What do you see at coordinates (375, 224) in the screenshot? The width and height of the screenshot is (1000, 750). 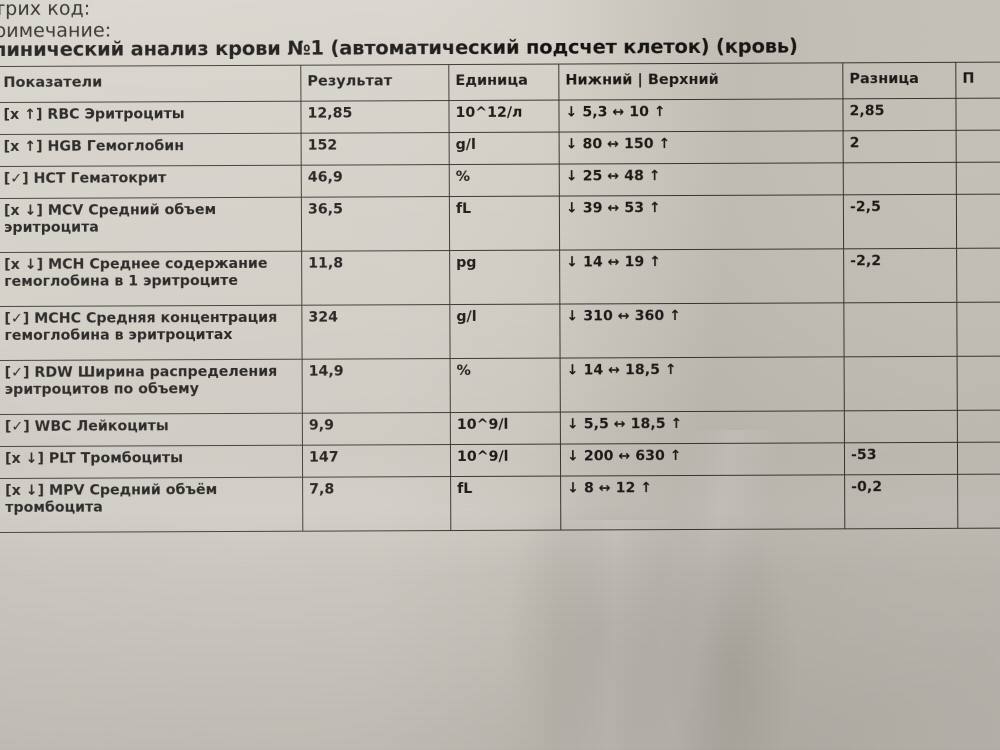 I see `cell-result: 36,5` at bounding box center [375, 224].